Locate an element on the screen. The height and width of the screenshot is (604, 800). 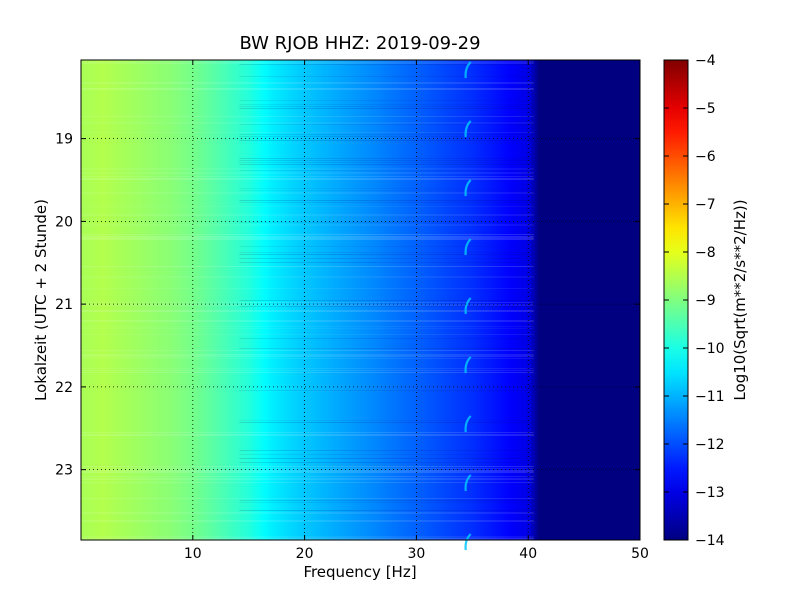
colorbar-tick-label: −10 is located at coordinates (710, 349).